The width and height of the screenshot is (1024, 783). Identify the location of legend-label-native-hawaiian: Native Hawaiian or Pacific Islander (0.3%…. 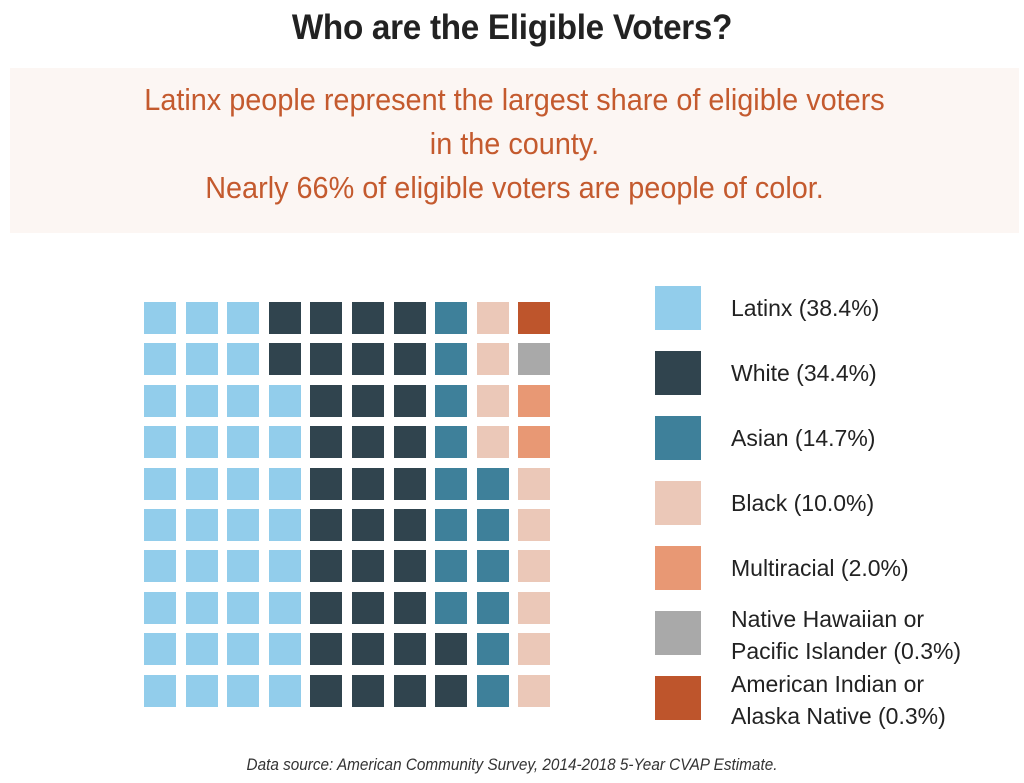
(846, 635).